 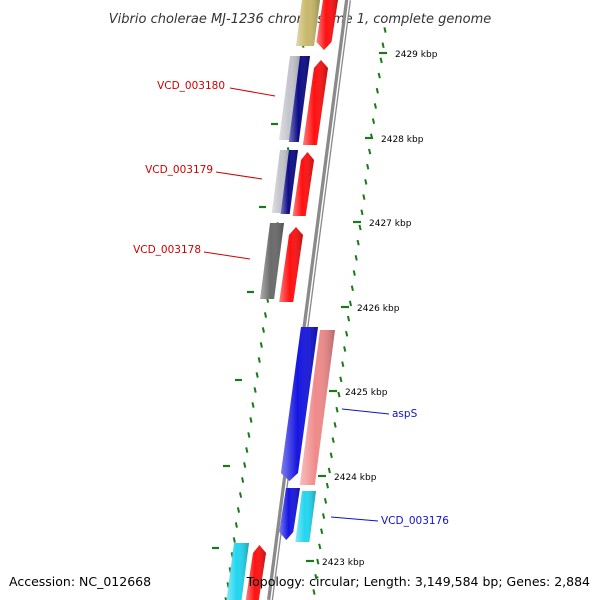 I want to click on gene-blue-asps-shade, so click(x=299, y=404).